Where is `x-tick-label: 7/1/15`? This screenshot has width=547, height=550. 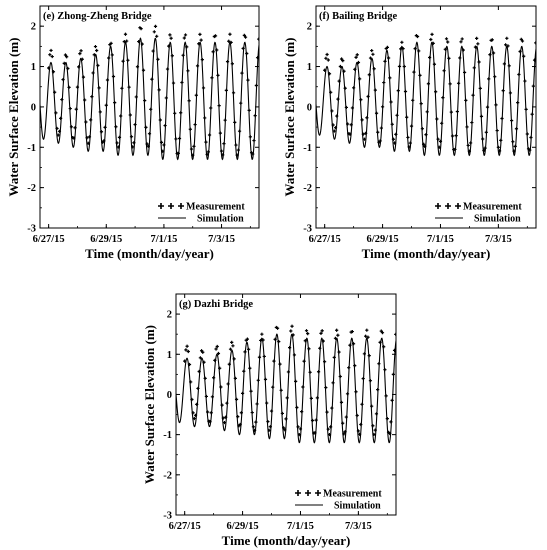
x-tick-label: 7/1/15 is located at coordinates (440, 239).